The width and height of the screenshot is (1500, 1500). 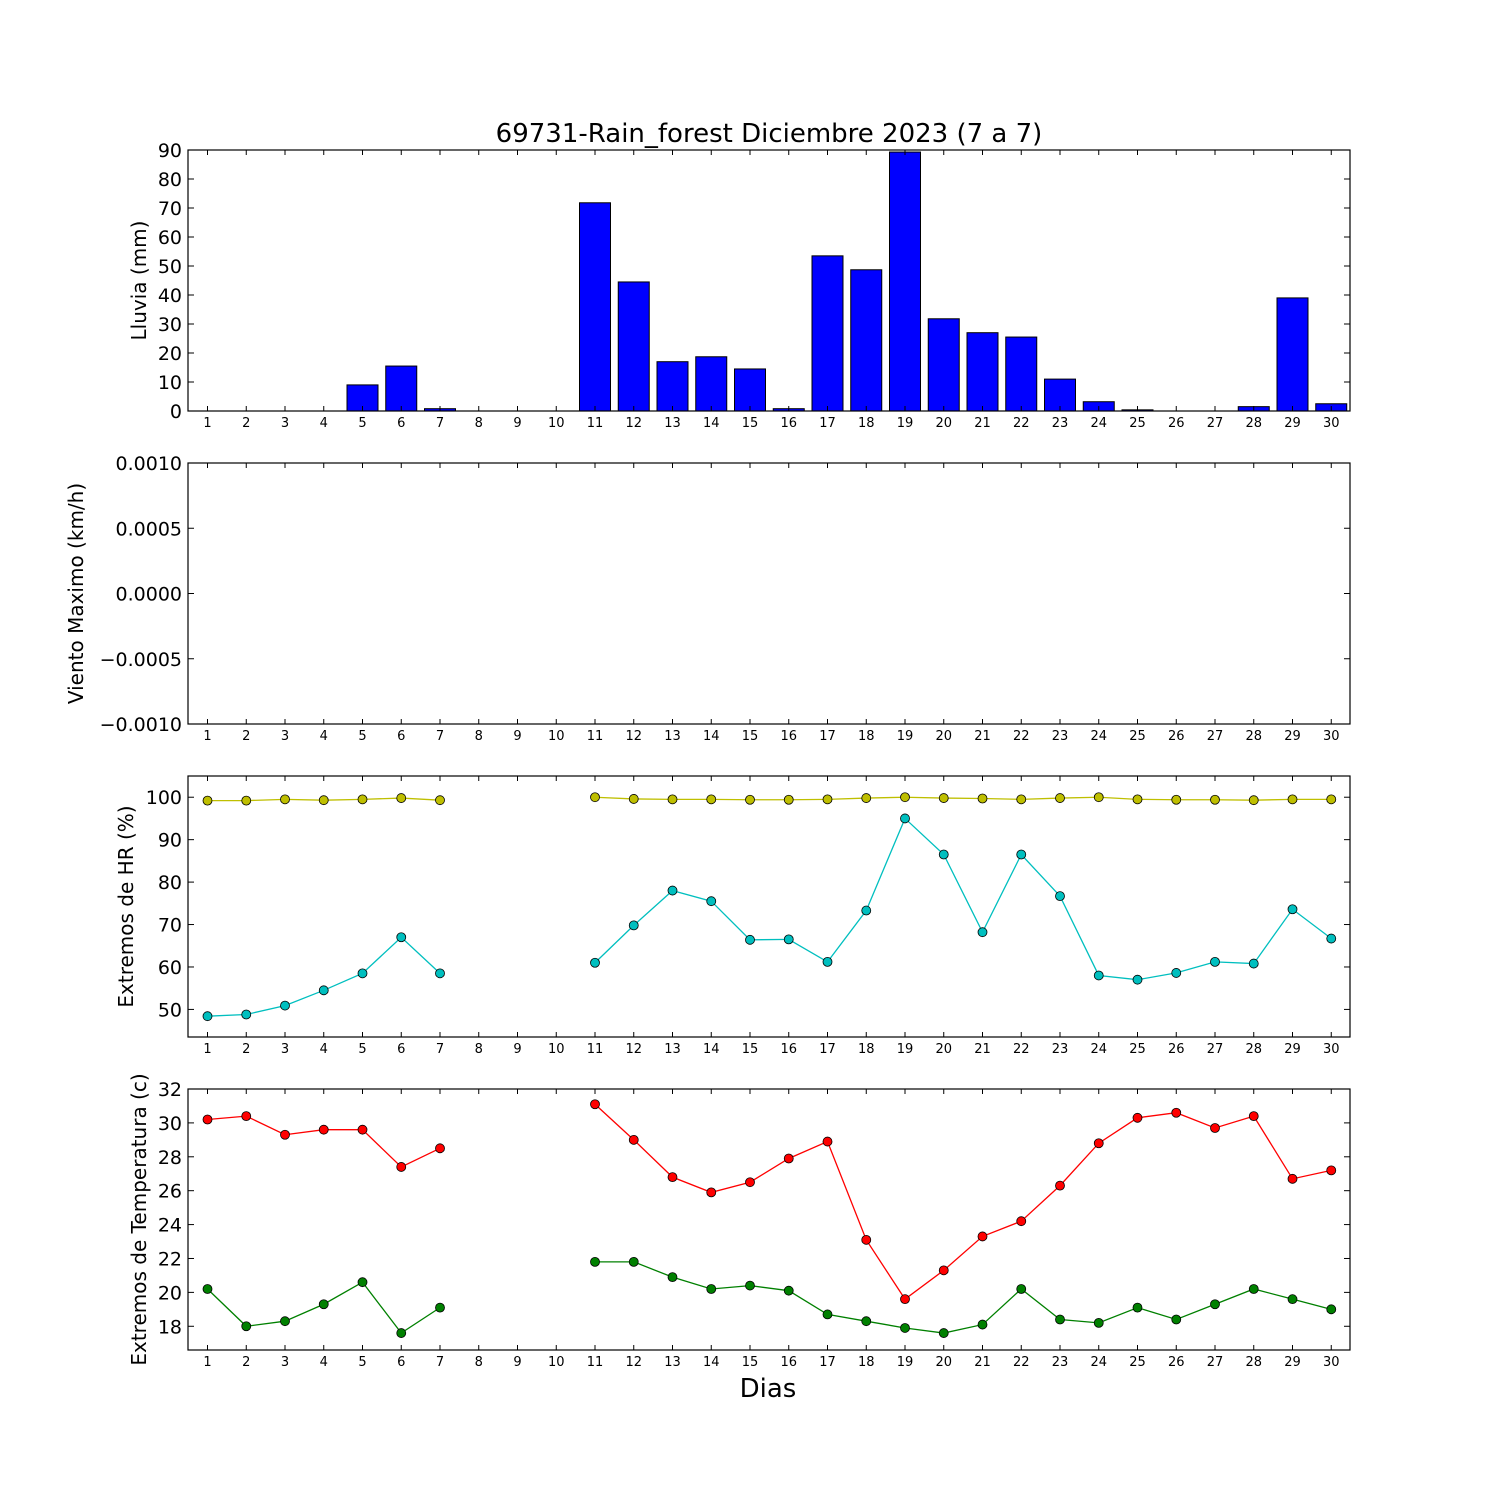 I want to click on x-tick-label: 22, so click(x=1021, y=423).